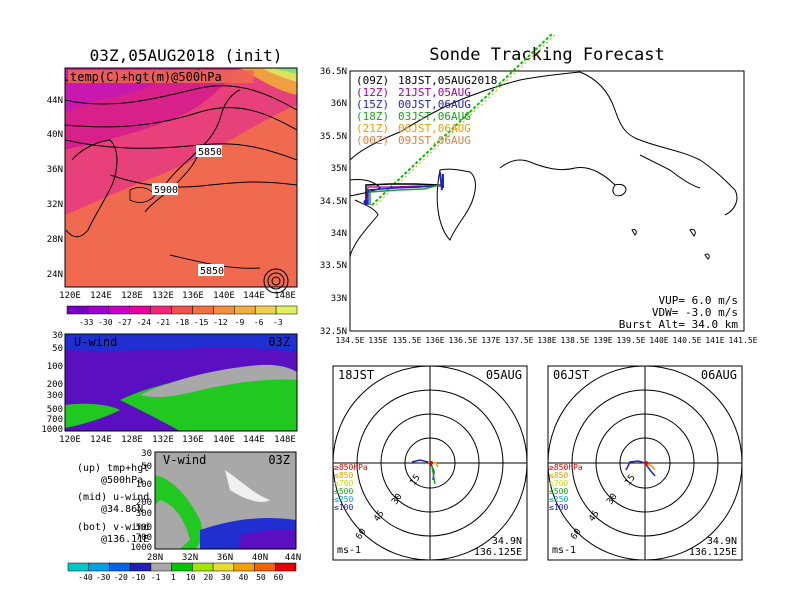 Image resolution: width=792 pixels, height=612 pixels. Describe the element at coordinates (220, 322) in the screenshot. I see `colorbar-label: -12` at that location.